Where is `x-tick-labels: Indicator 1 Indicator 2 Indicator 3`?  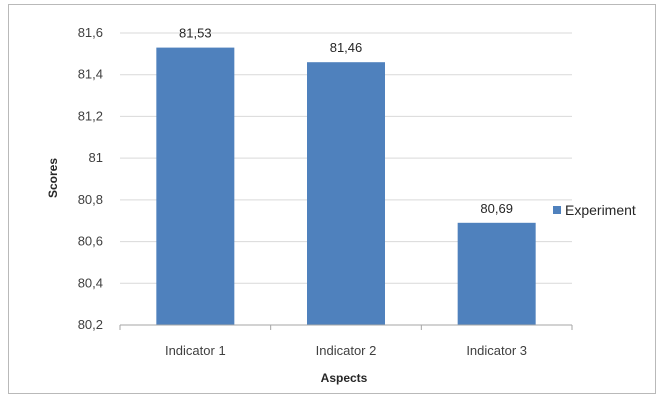 x-tick-labels: Indicator 1 Indicator 2 Indicator 3 is located at coordinates (346, 341).